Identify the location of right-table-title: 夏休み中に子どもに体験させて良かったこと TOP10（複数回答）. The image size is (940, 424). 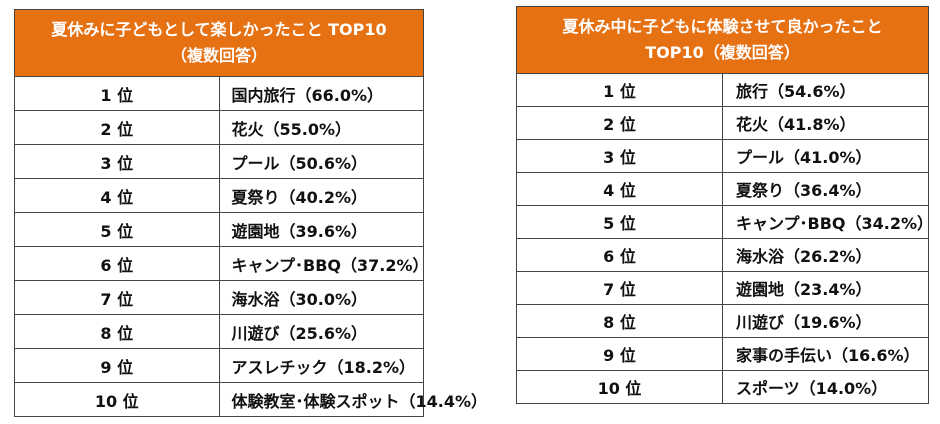
(722, 40).